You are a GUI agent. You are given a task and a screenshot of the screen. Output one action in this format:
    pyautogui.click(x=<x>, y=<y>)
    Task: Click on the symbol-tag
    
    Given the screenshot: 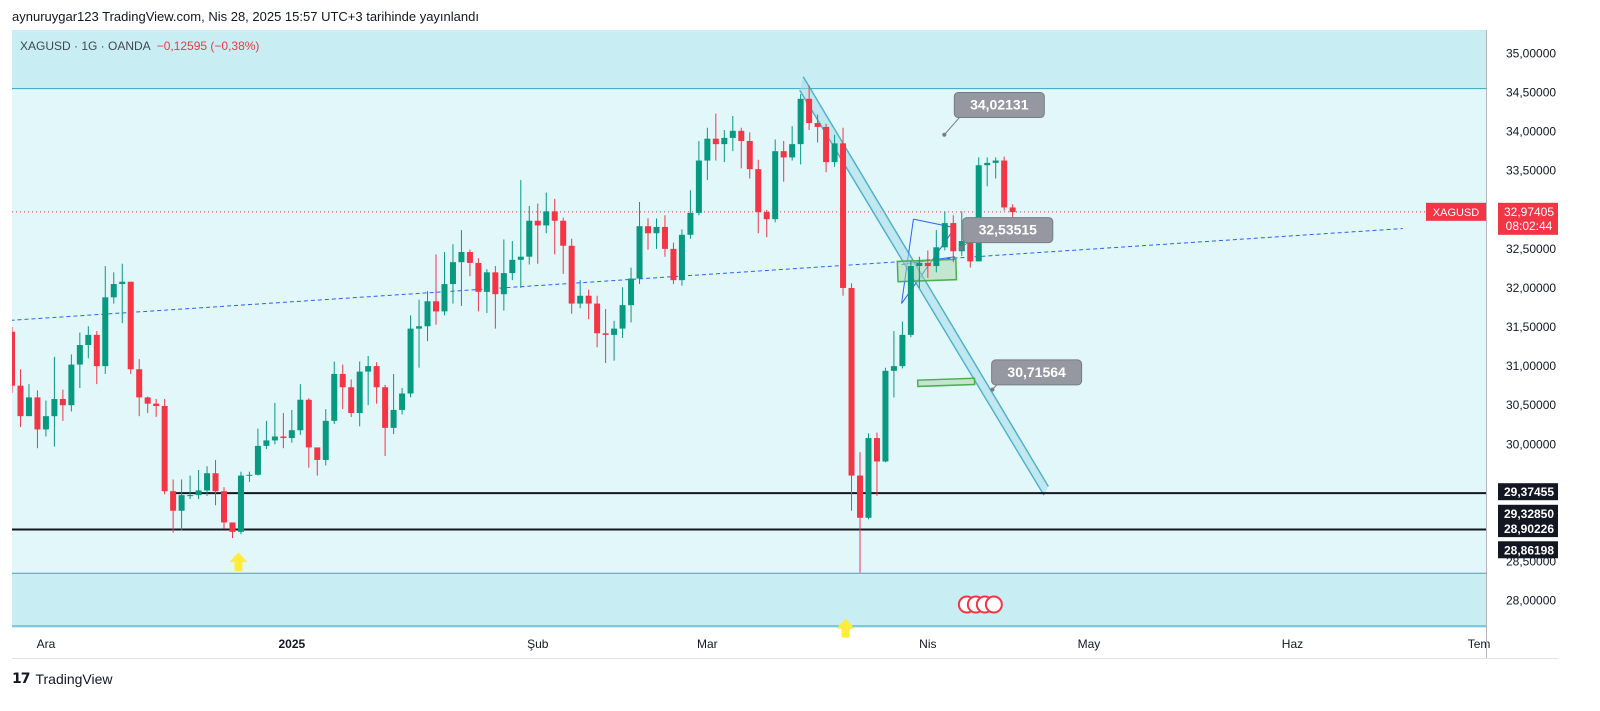 What is the action you would take?
    pyautogui.click(x=1456, y=211)
    